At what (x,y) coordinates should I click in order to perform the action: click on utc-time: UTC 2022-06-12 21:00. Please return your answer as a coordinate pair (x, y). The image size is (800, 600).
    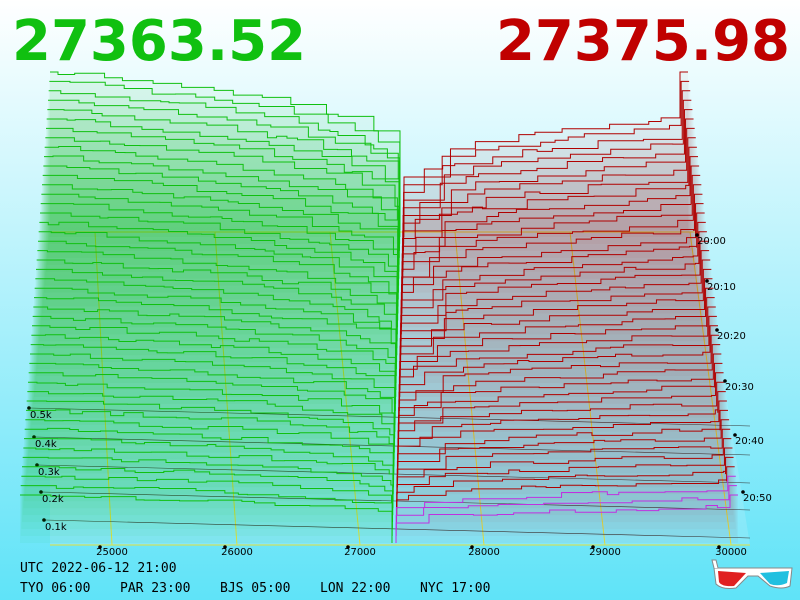
    Looking at the image, I should click on (98, 568).